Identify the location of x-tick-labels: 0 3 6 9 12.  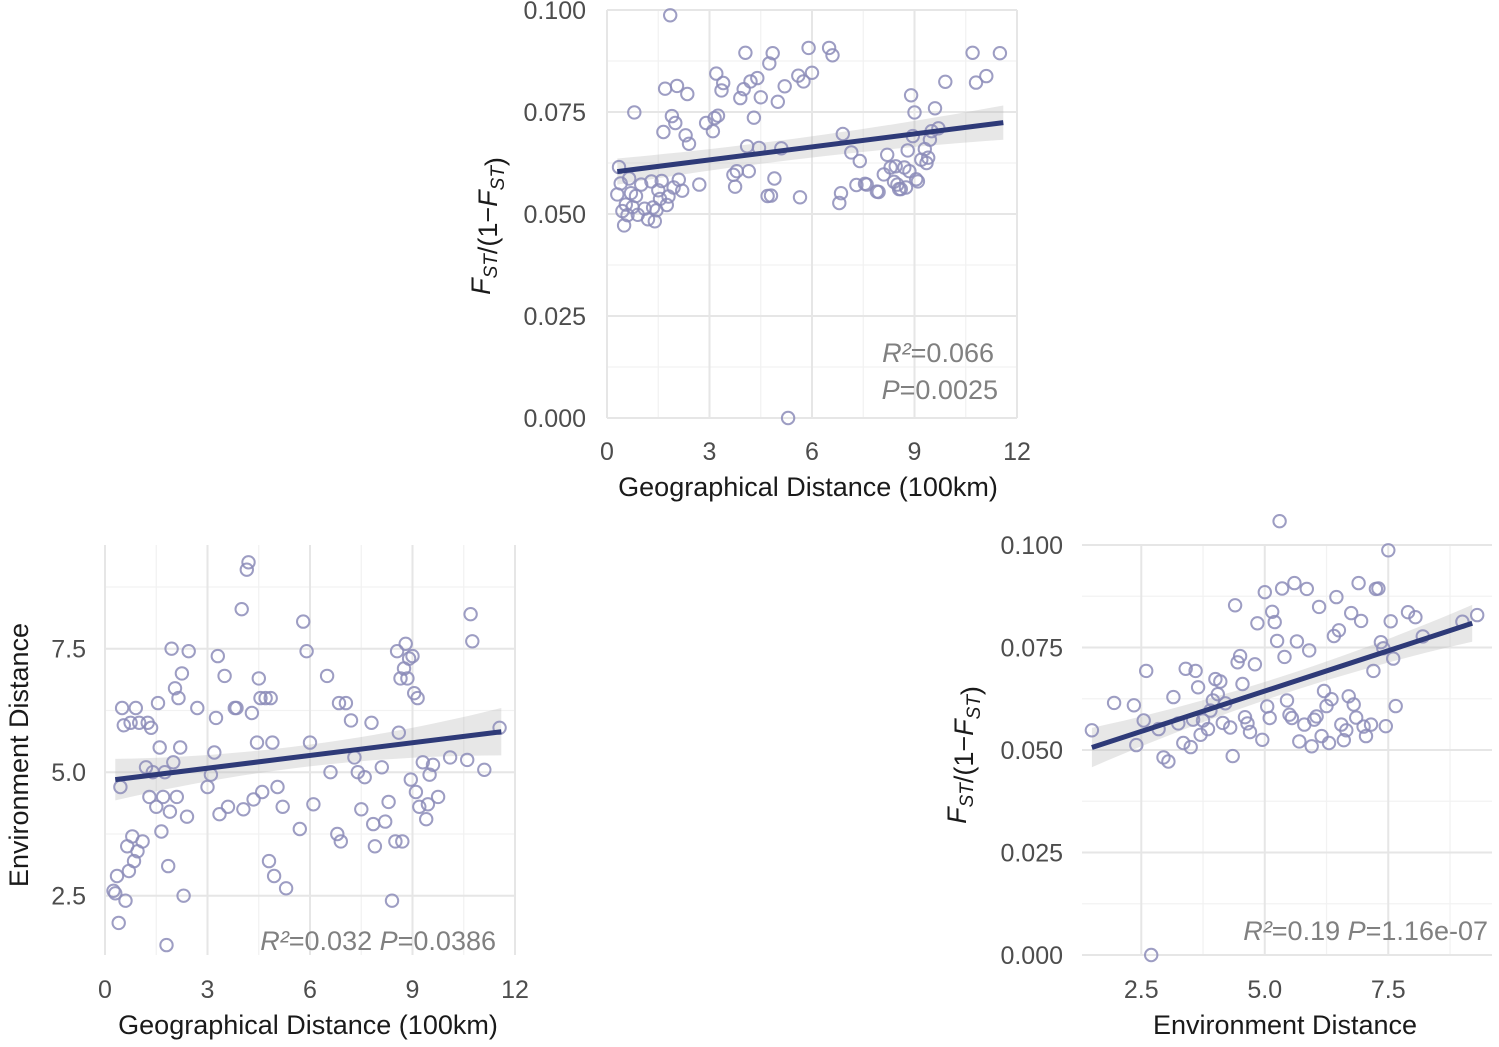
(815, 452).